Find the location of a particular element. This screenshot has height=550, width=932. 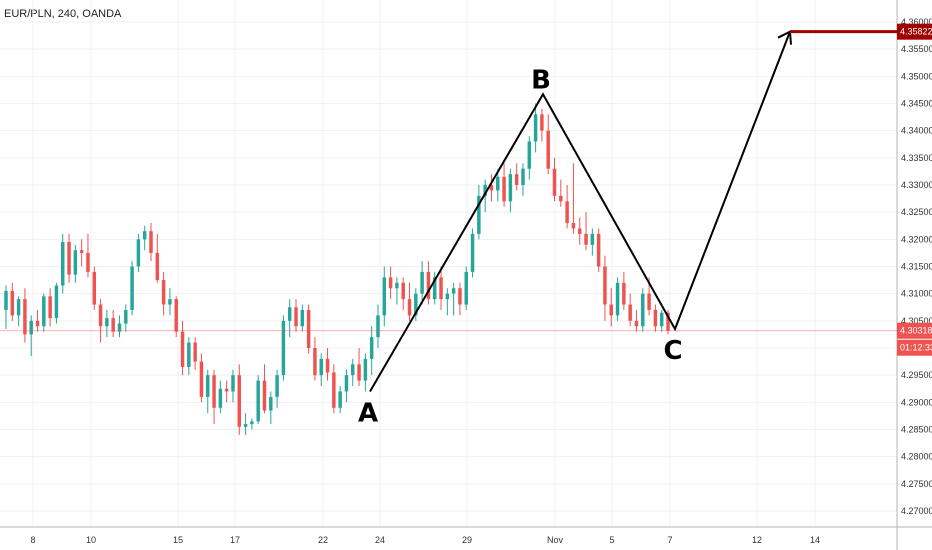

x-tick-label: 12 is located at coordinates (757, 540).